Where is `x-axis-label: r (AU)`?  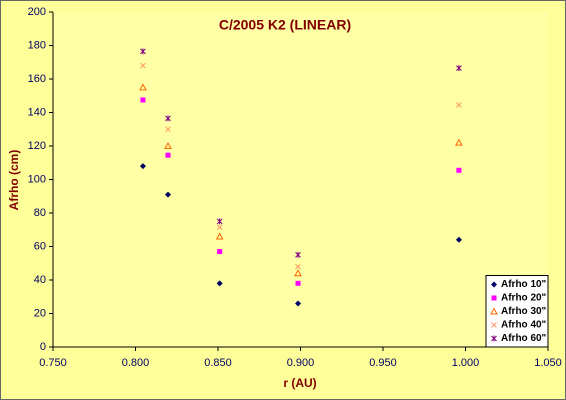 x-axis-label: r (AU) is located at coordinates (299, 383).